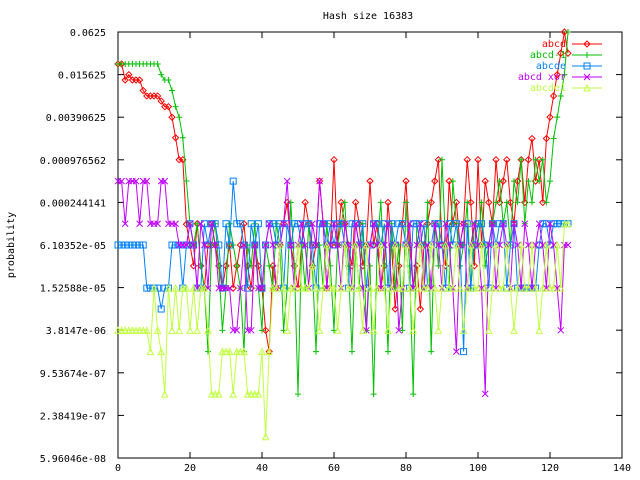 The image size is (640, 480). I want to click on y-tick-label: 0.0625, so click(88, 33).